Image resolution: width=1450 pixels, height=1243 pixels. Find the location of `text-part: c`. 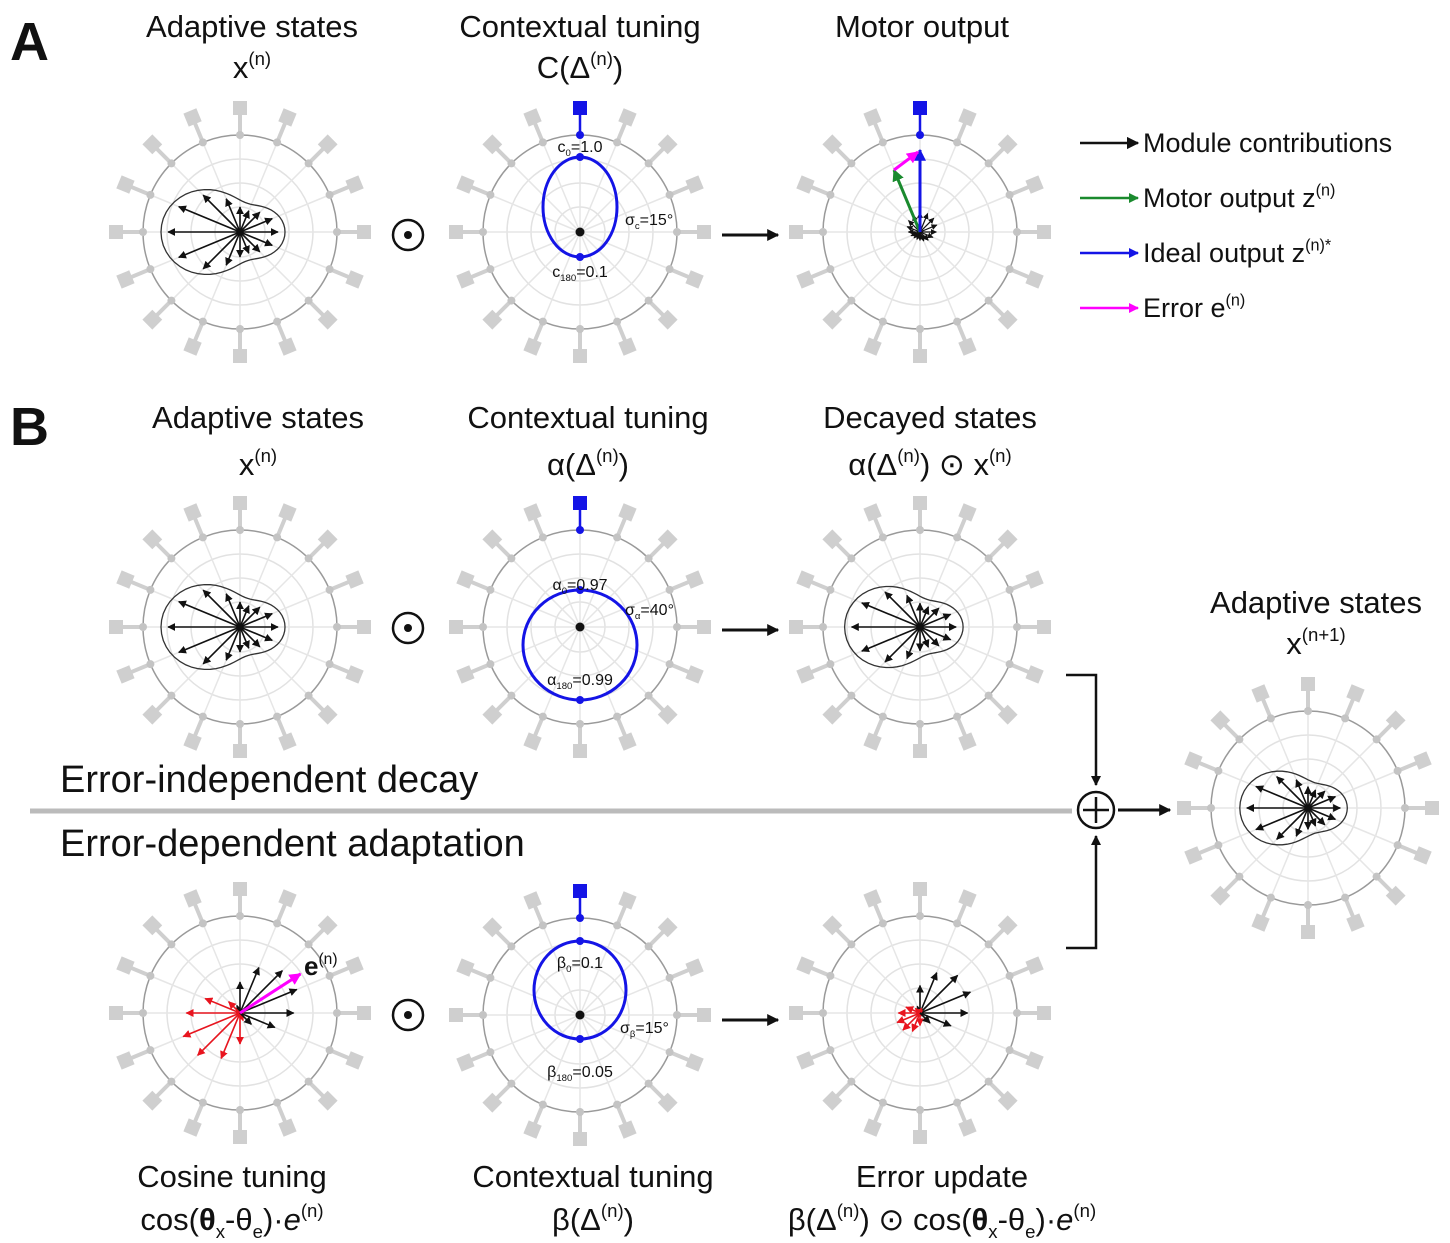

text-part: c is located at coordinates (637, 226).